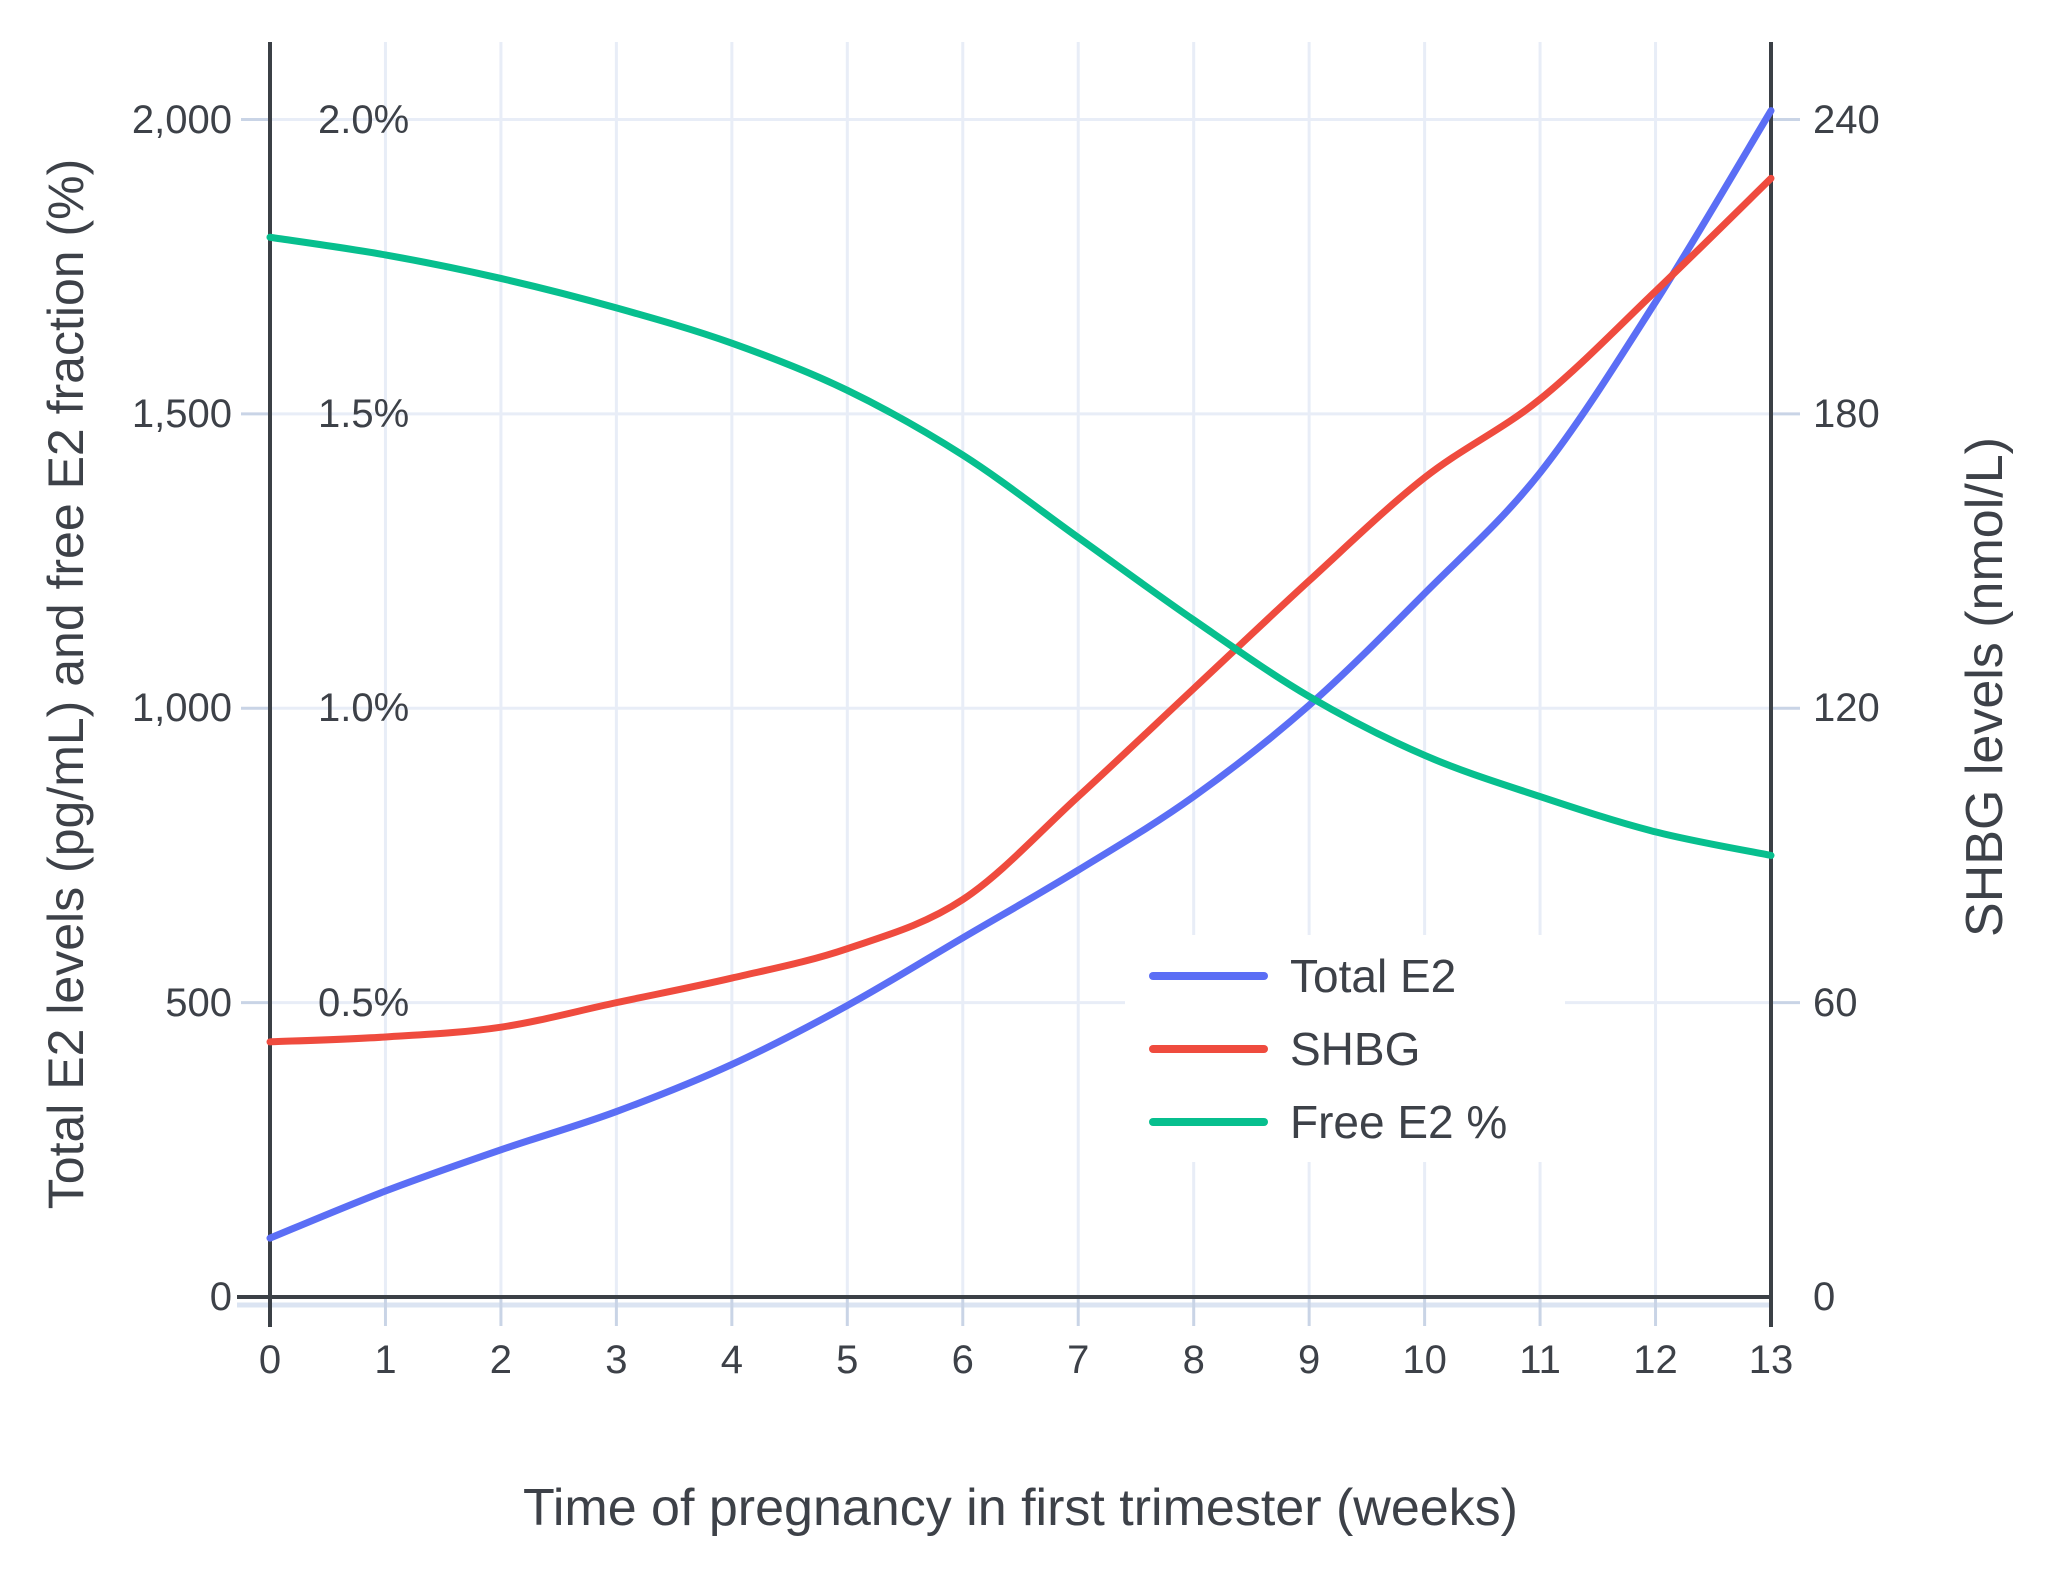 The width and height of the screenshot is (2048, 1583). I want to click on x-tick-label: 2, so click(501, 1360).